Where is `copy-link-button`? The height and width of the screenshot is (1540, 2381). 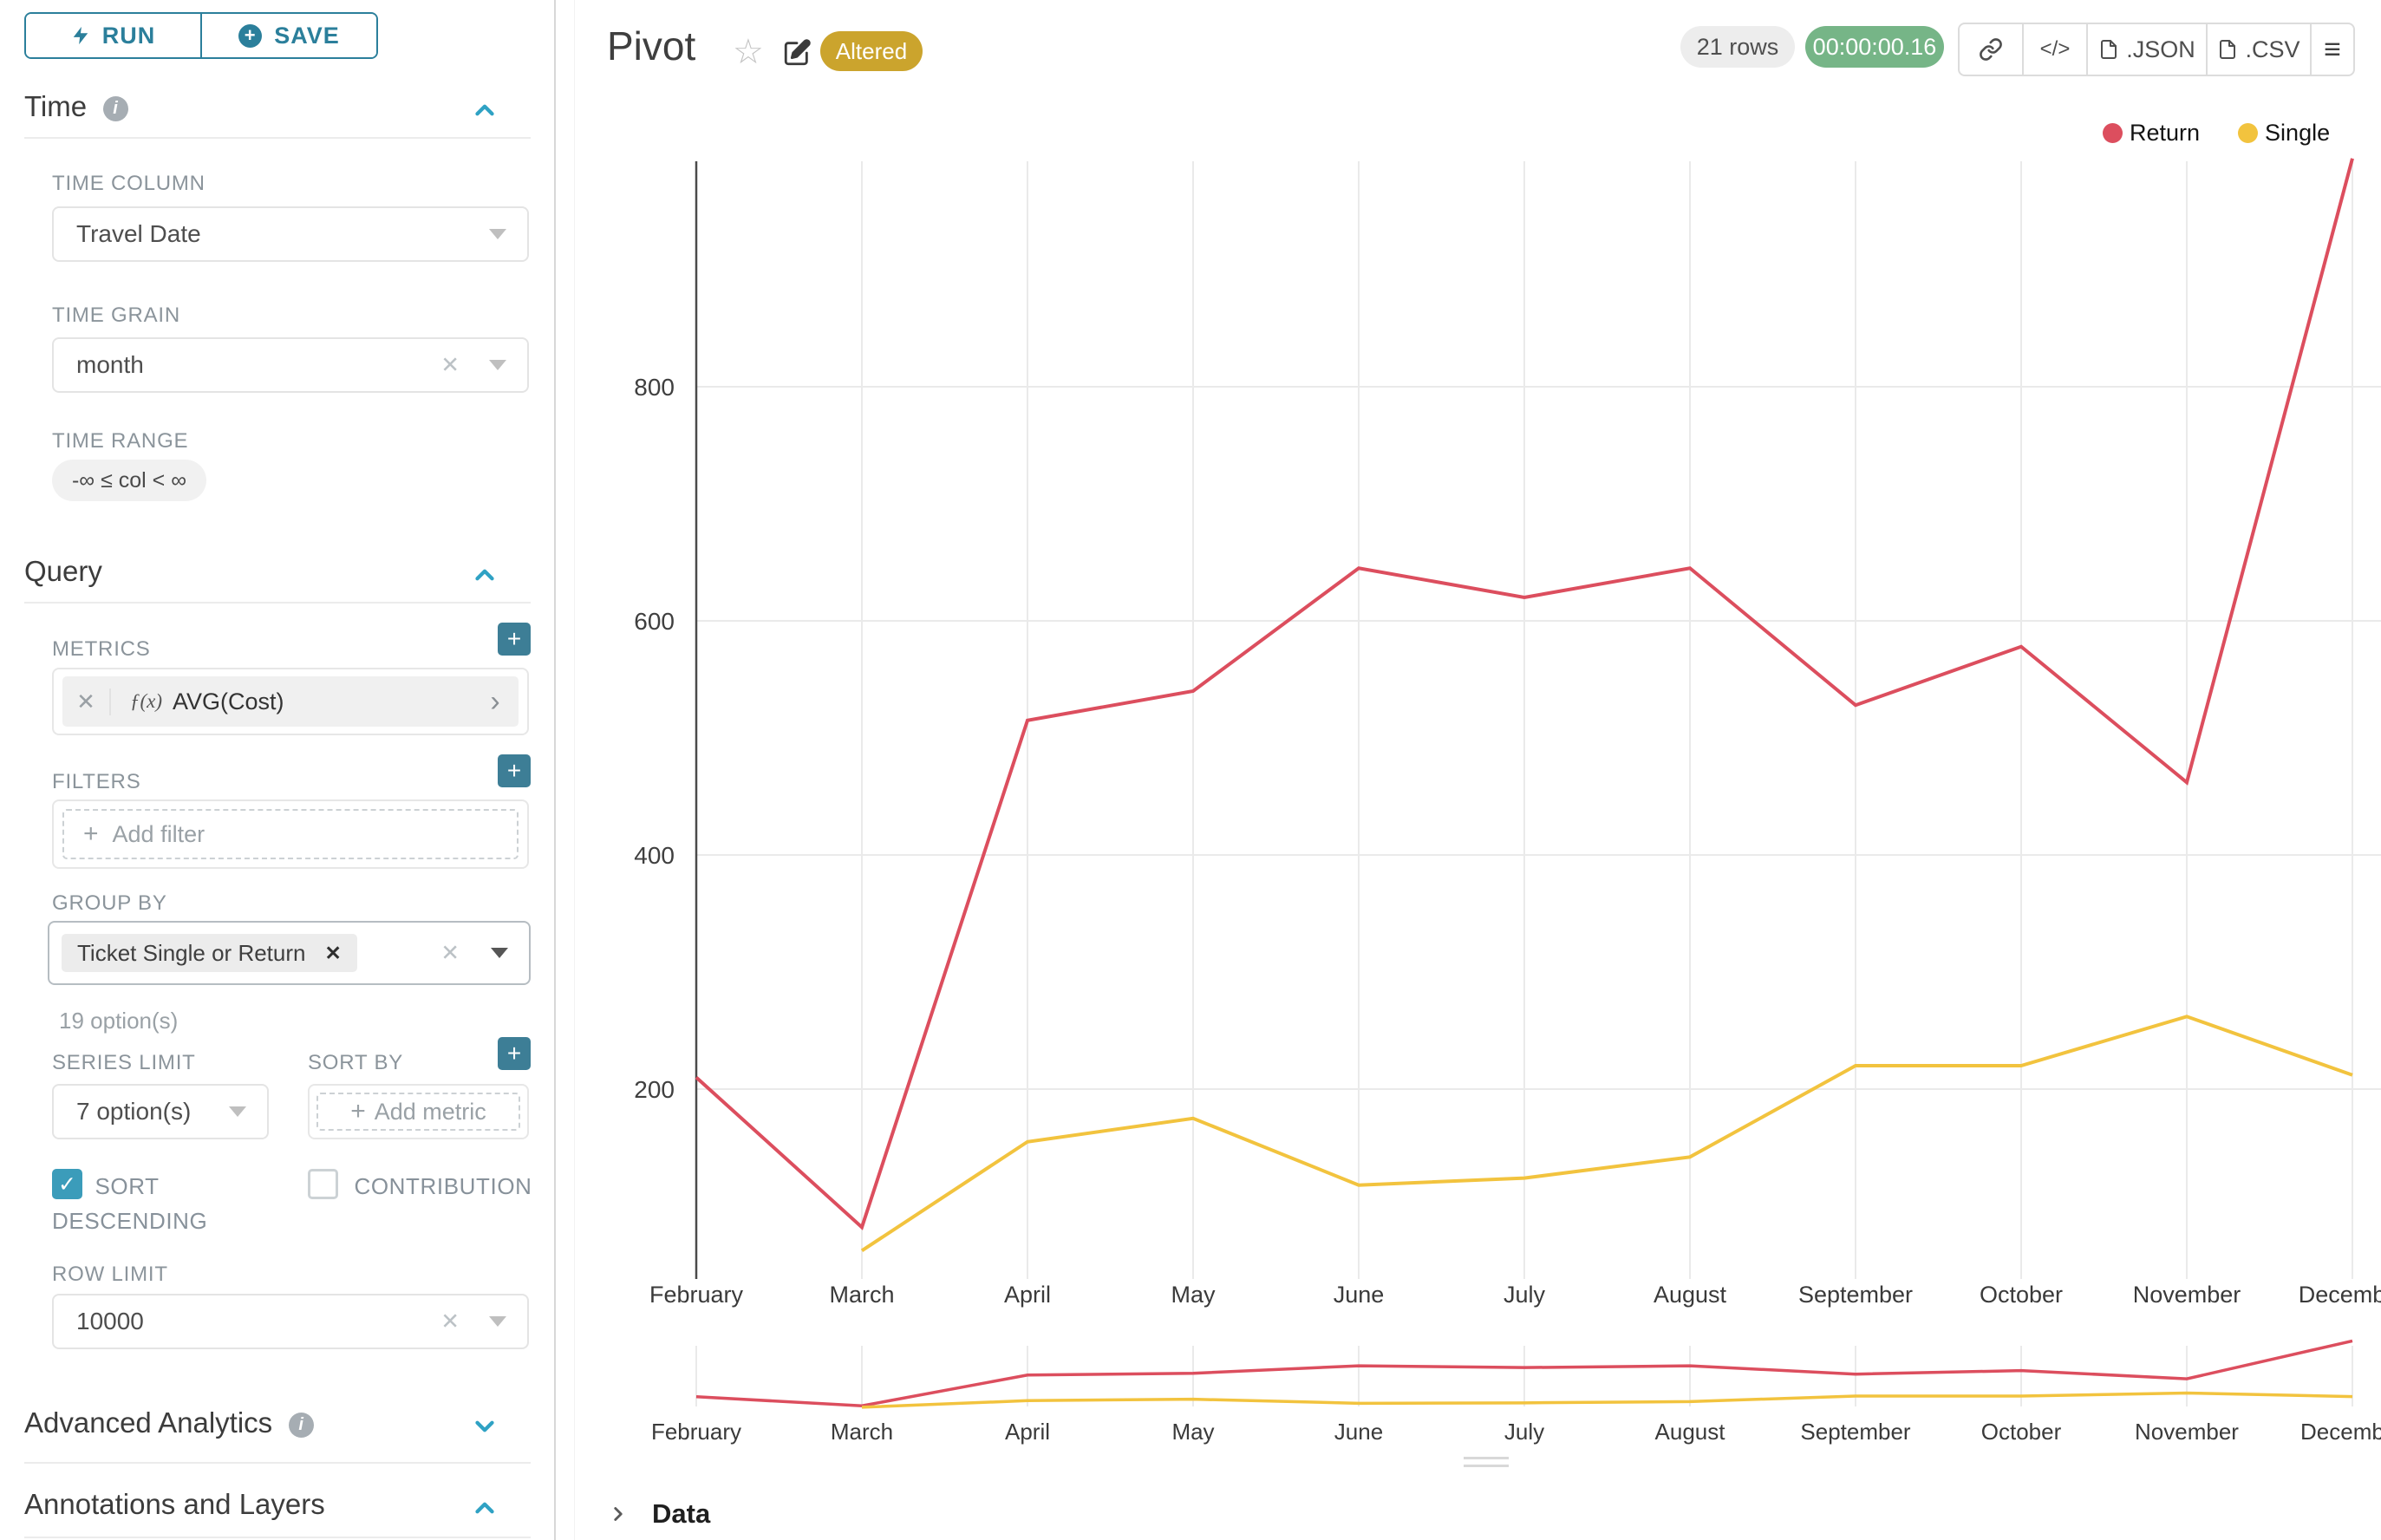 copy-link-button is located at coordinates (1991, 49).